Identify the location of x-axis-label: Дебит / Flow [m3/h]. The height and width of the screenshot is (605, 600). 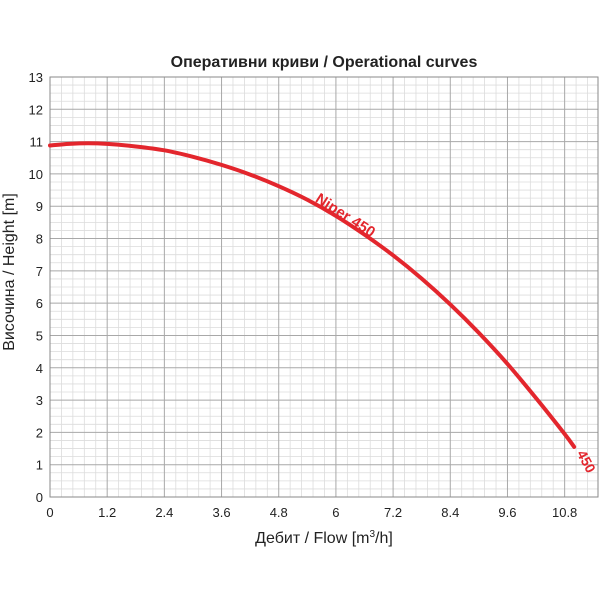
(324, 538).